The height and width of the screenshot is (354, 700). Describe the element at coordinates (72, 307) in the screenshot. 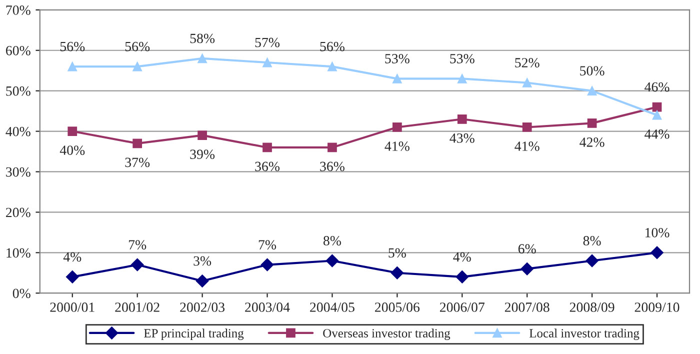

I see `x-tick-label: 2000/01` at that location.